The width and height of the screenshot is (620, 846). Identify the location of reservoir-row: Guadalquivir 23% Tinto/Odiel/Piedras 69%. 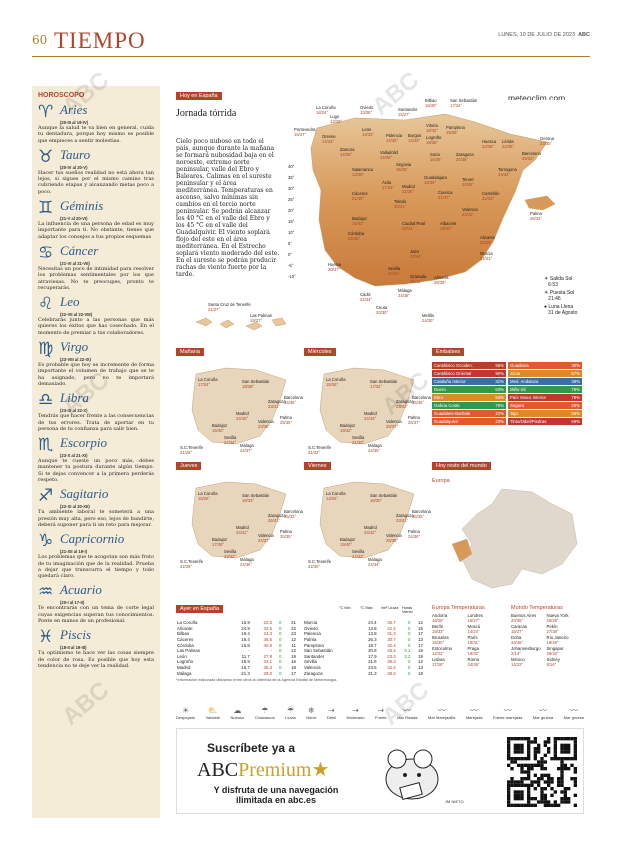
(507, 421).